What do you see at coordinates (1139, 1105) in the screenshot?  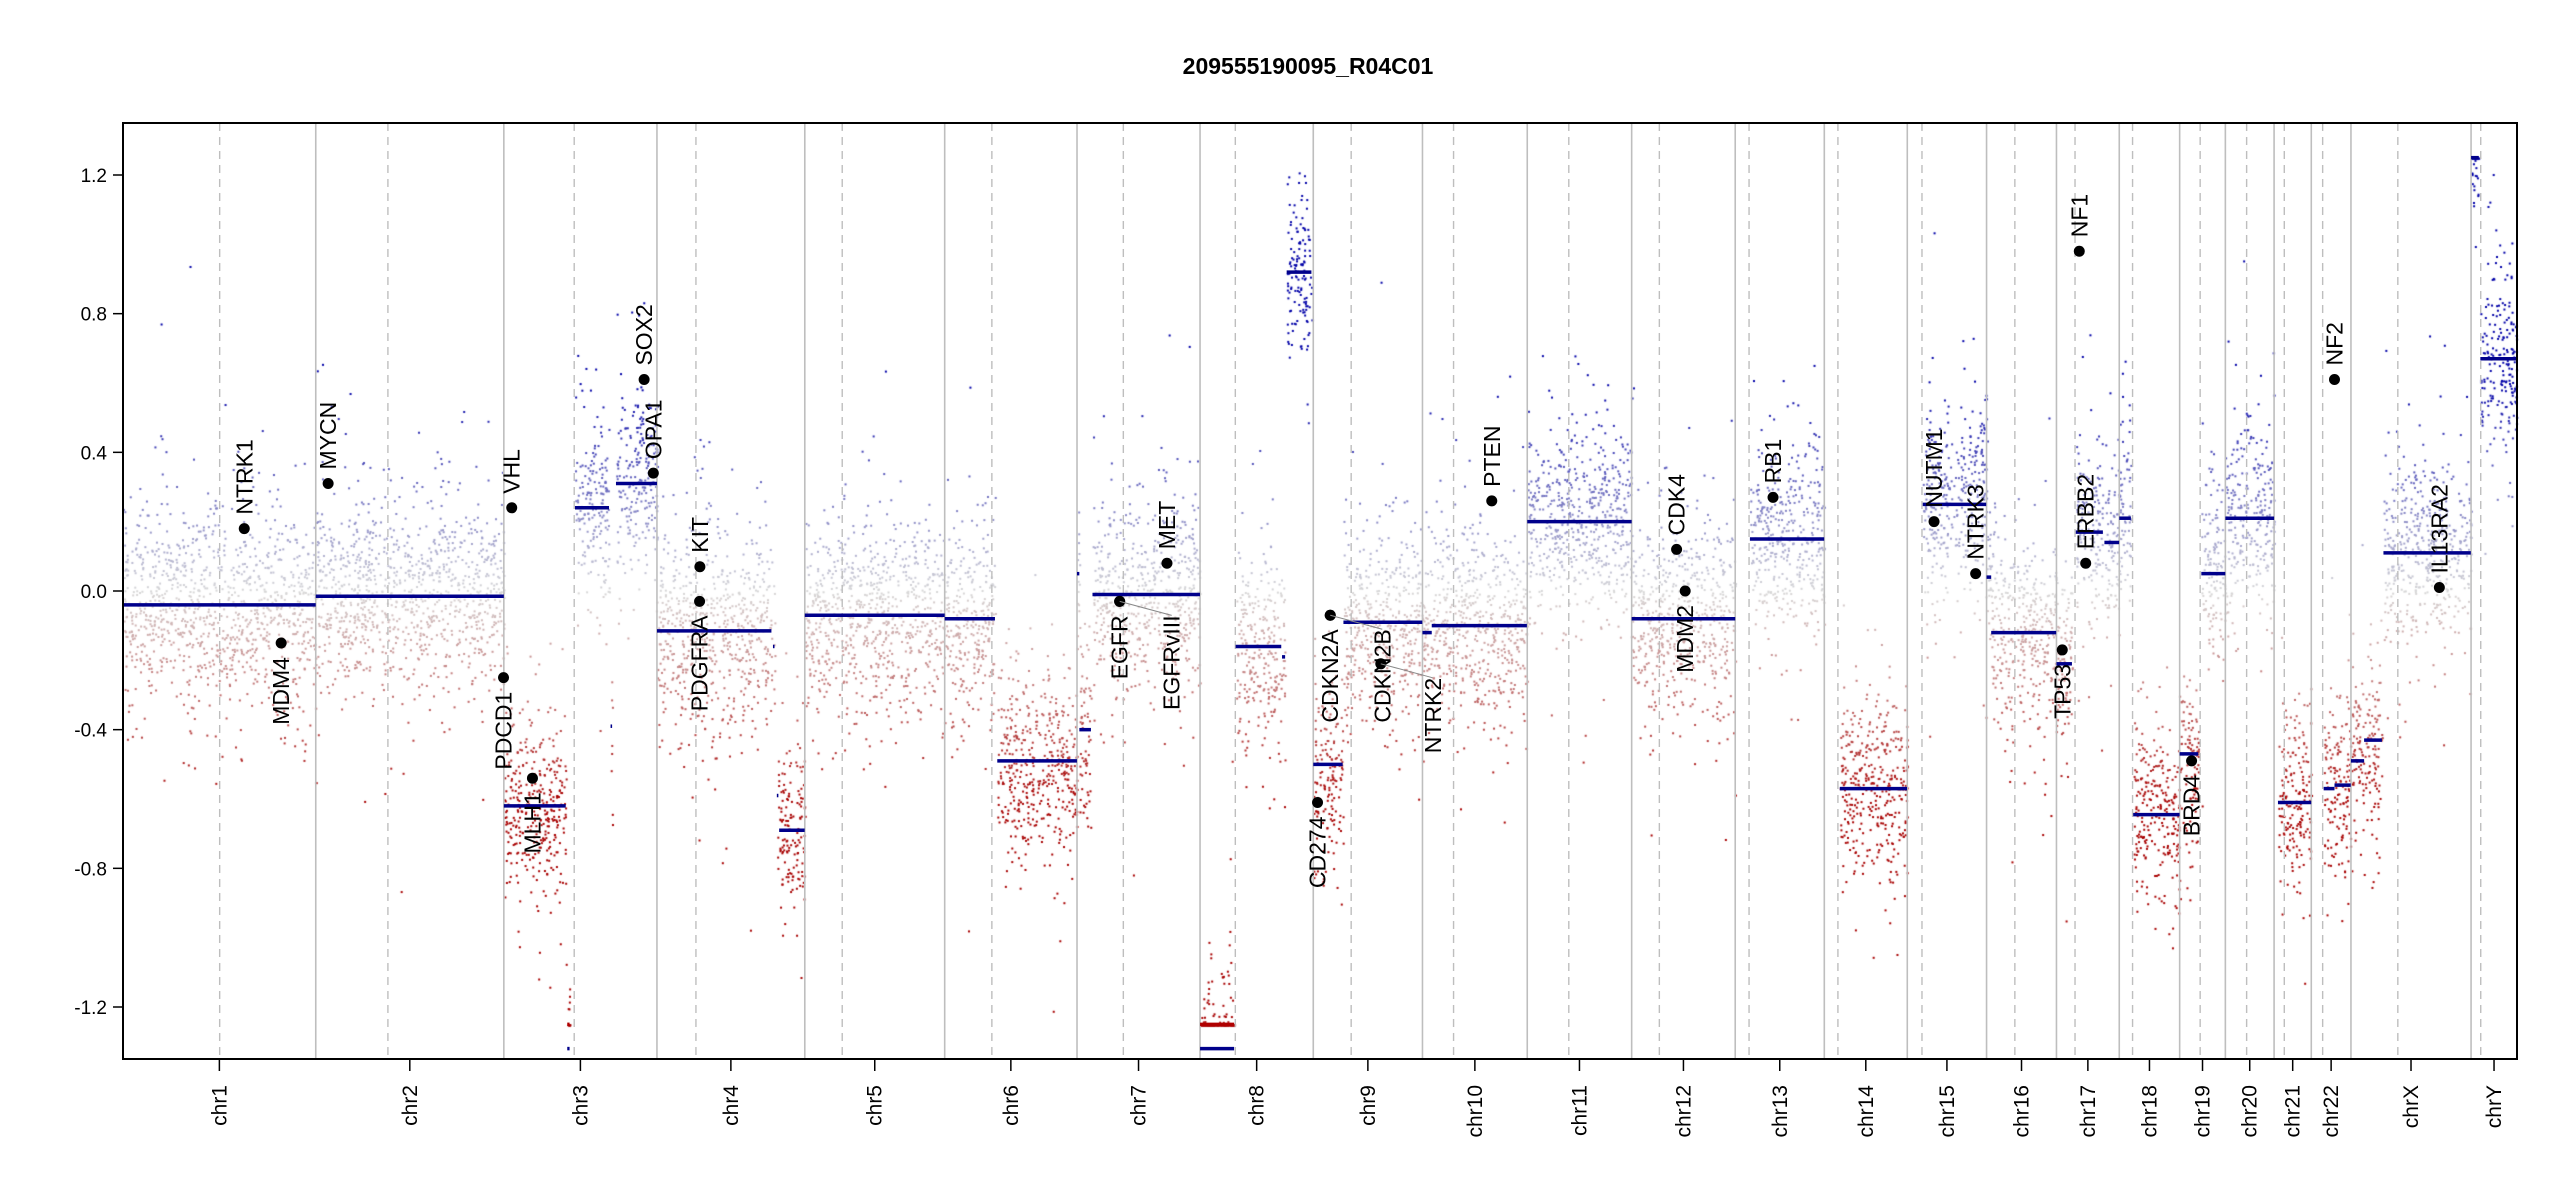 I see `chromosome-label: chr7` at bounding box center [1139, 1105].